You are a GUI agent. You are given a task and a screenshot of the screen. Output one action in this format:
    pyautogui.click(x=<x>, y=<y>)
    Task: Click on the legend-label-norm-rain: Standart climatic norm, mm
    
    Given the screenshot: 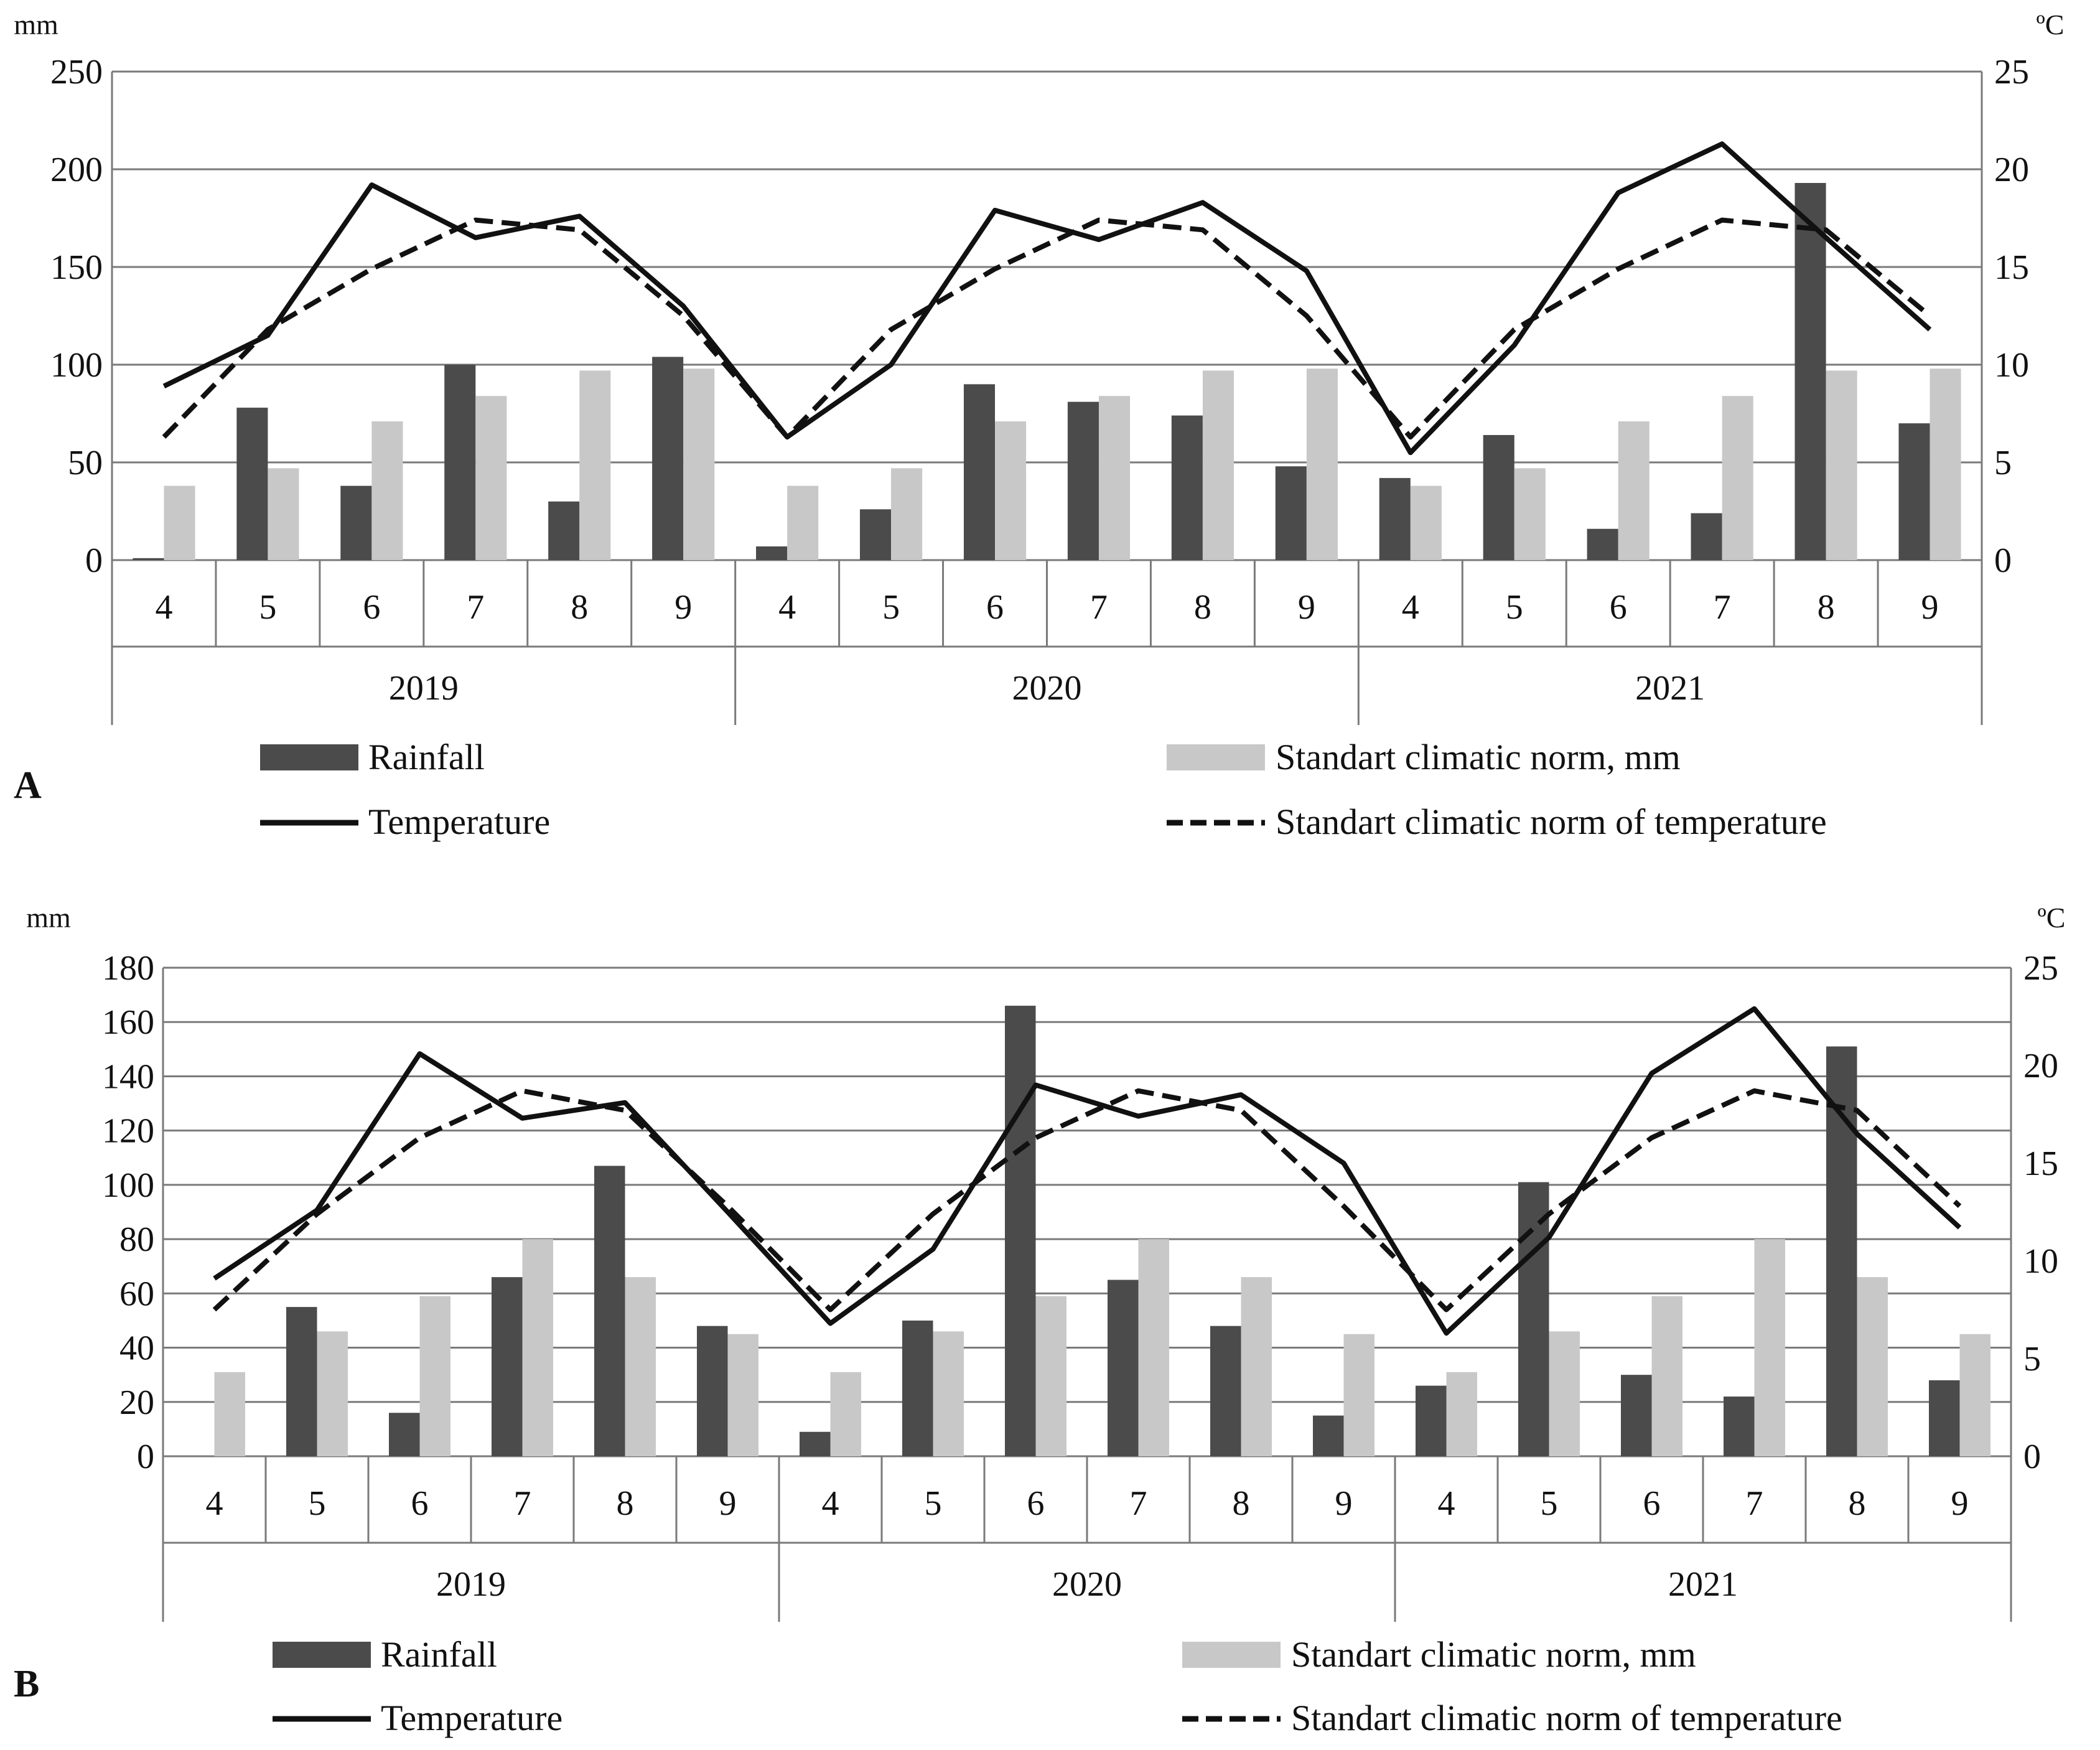 What is the action you would take?
    pyautogui.click(x=1478, y=757)
    